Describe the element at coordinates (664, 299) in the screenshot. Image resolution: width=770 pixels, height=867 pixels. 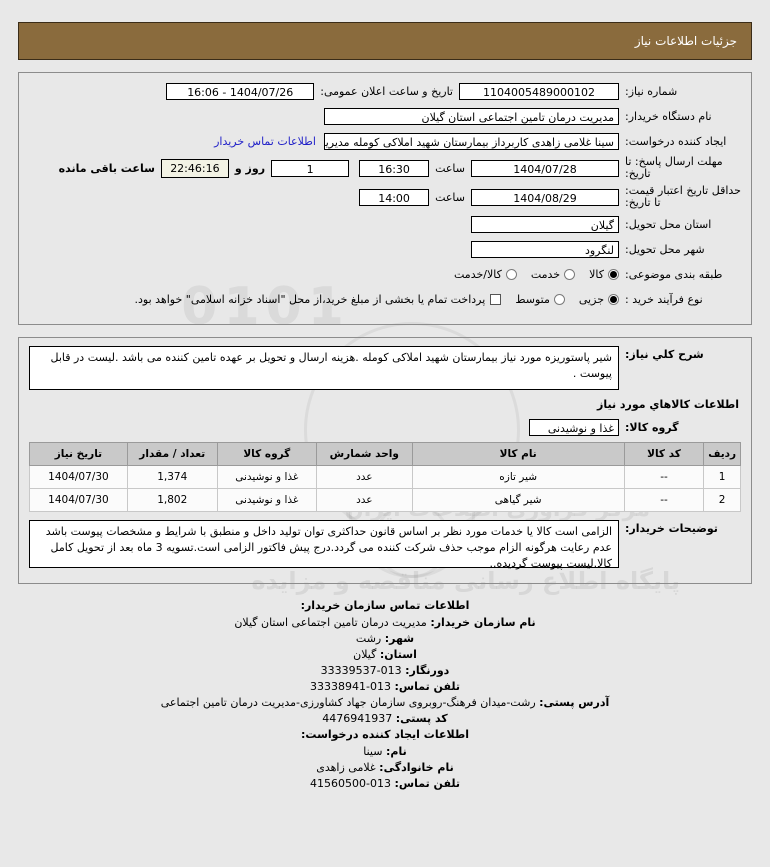
I see `process-label: نوع فرآیند خرید :` at that location.